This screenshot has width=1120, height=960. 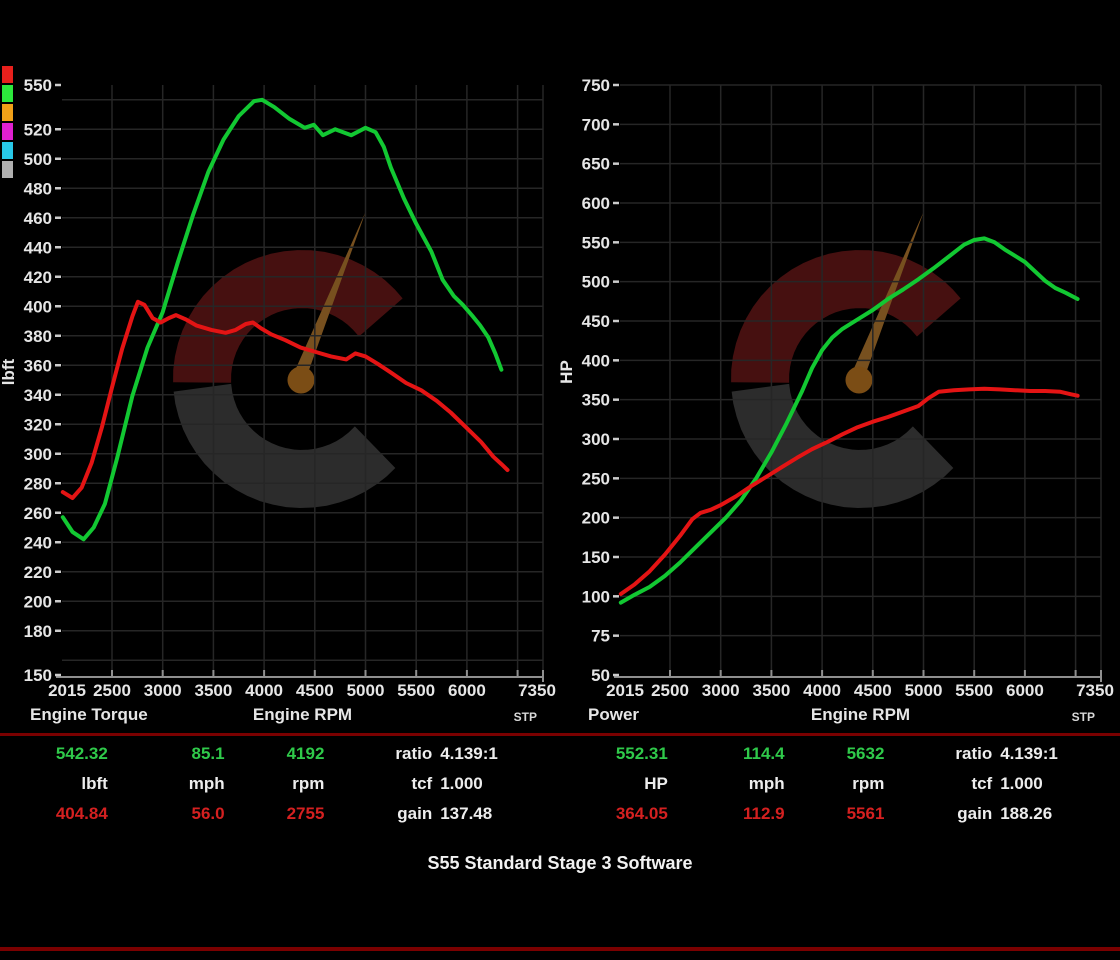 What do you see at coordinates (38, 129) in the screenshot?
I see `svg-text: 520` at bounding box center [38, 129].